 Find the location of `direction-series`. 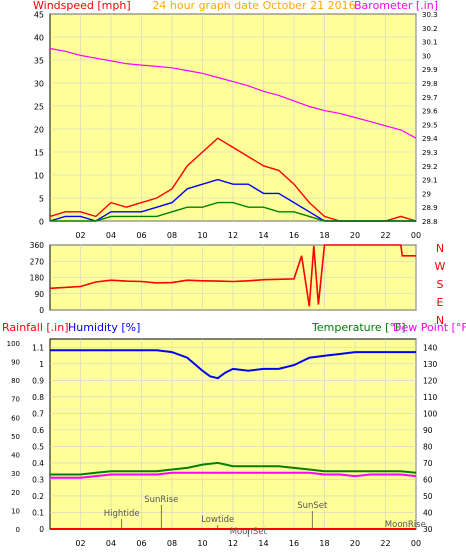

direction-series is located at coordinates (232, 275).